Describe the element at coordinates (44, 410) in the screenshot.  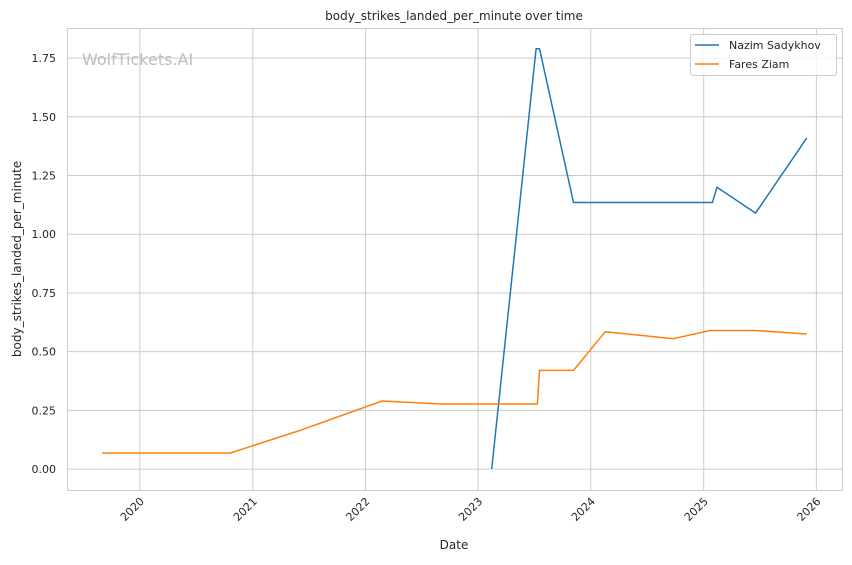
I see `y-tick-label: 0.25` at that location.